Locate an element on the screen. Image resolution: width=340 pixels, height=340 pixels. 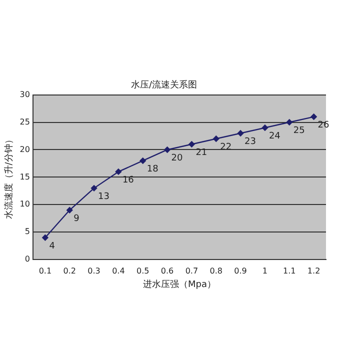
data-label: 24 is located at coordinates (274, 137).